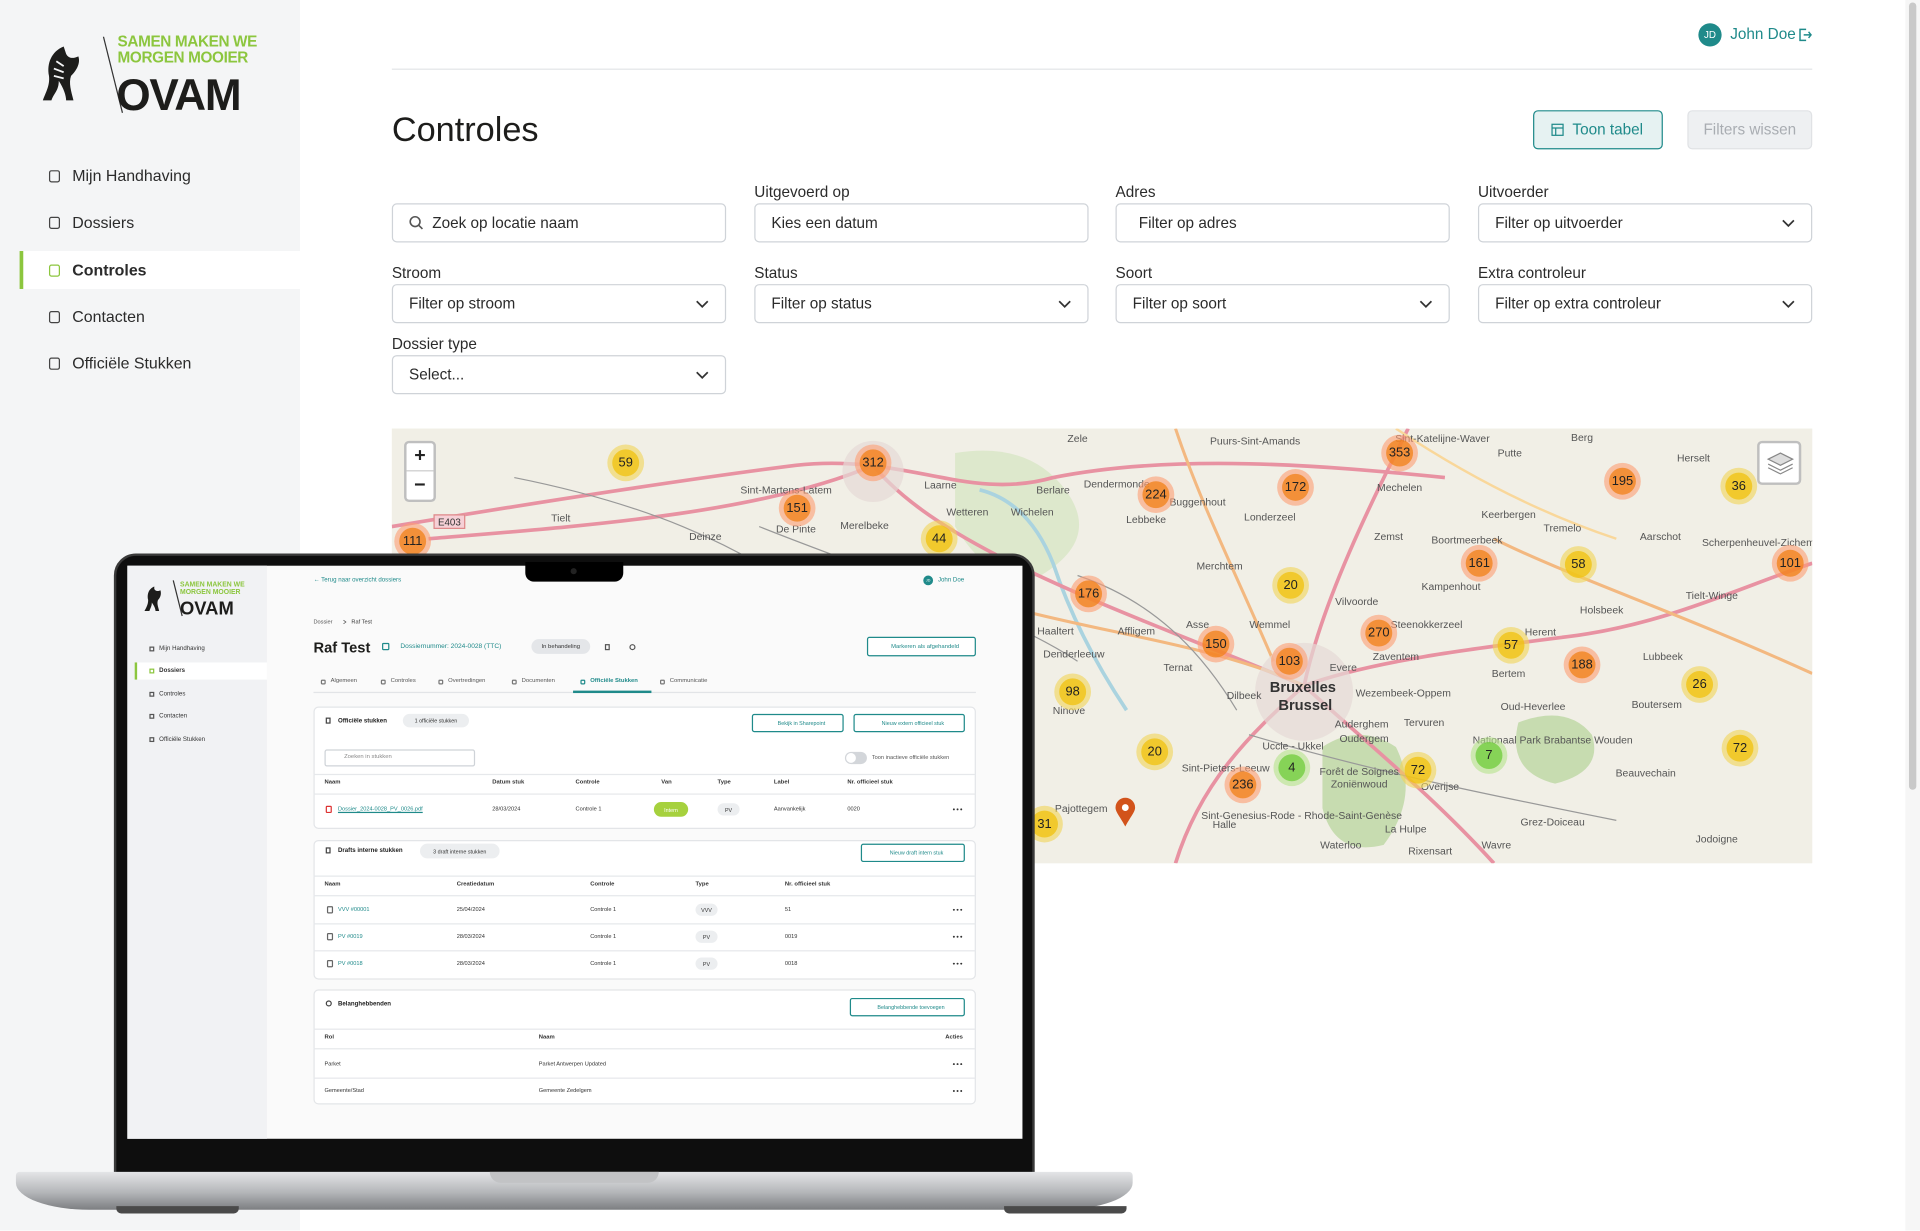 Image resolution: width=1920 pixels, height=1231 pixels. Describe the element at coordinates (403, 681) in the screenshot. I see `tab: Controles` at that location.